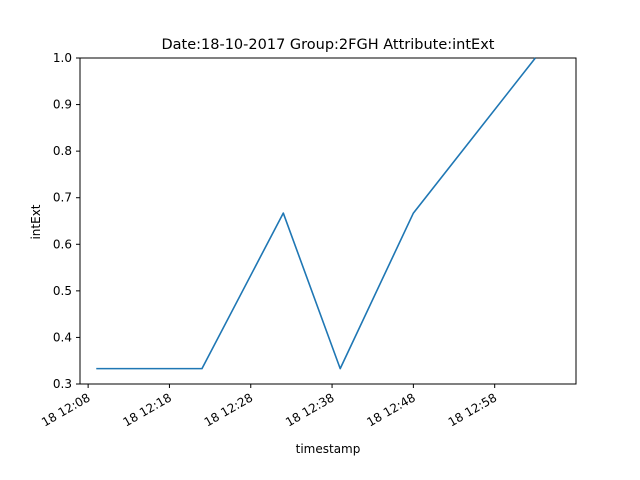 The width and height of the screenshot is (640, 480). What do you see at coordinates (62, 291) in the screenshot?
I see `y-tick-label: 0.5` at bounding box center [62, 291].